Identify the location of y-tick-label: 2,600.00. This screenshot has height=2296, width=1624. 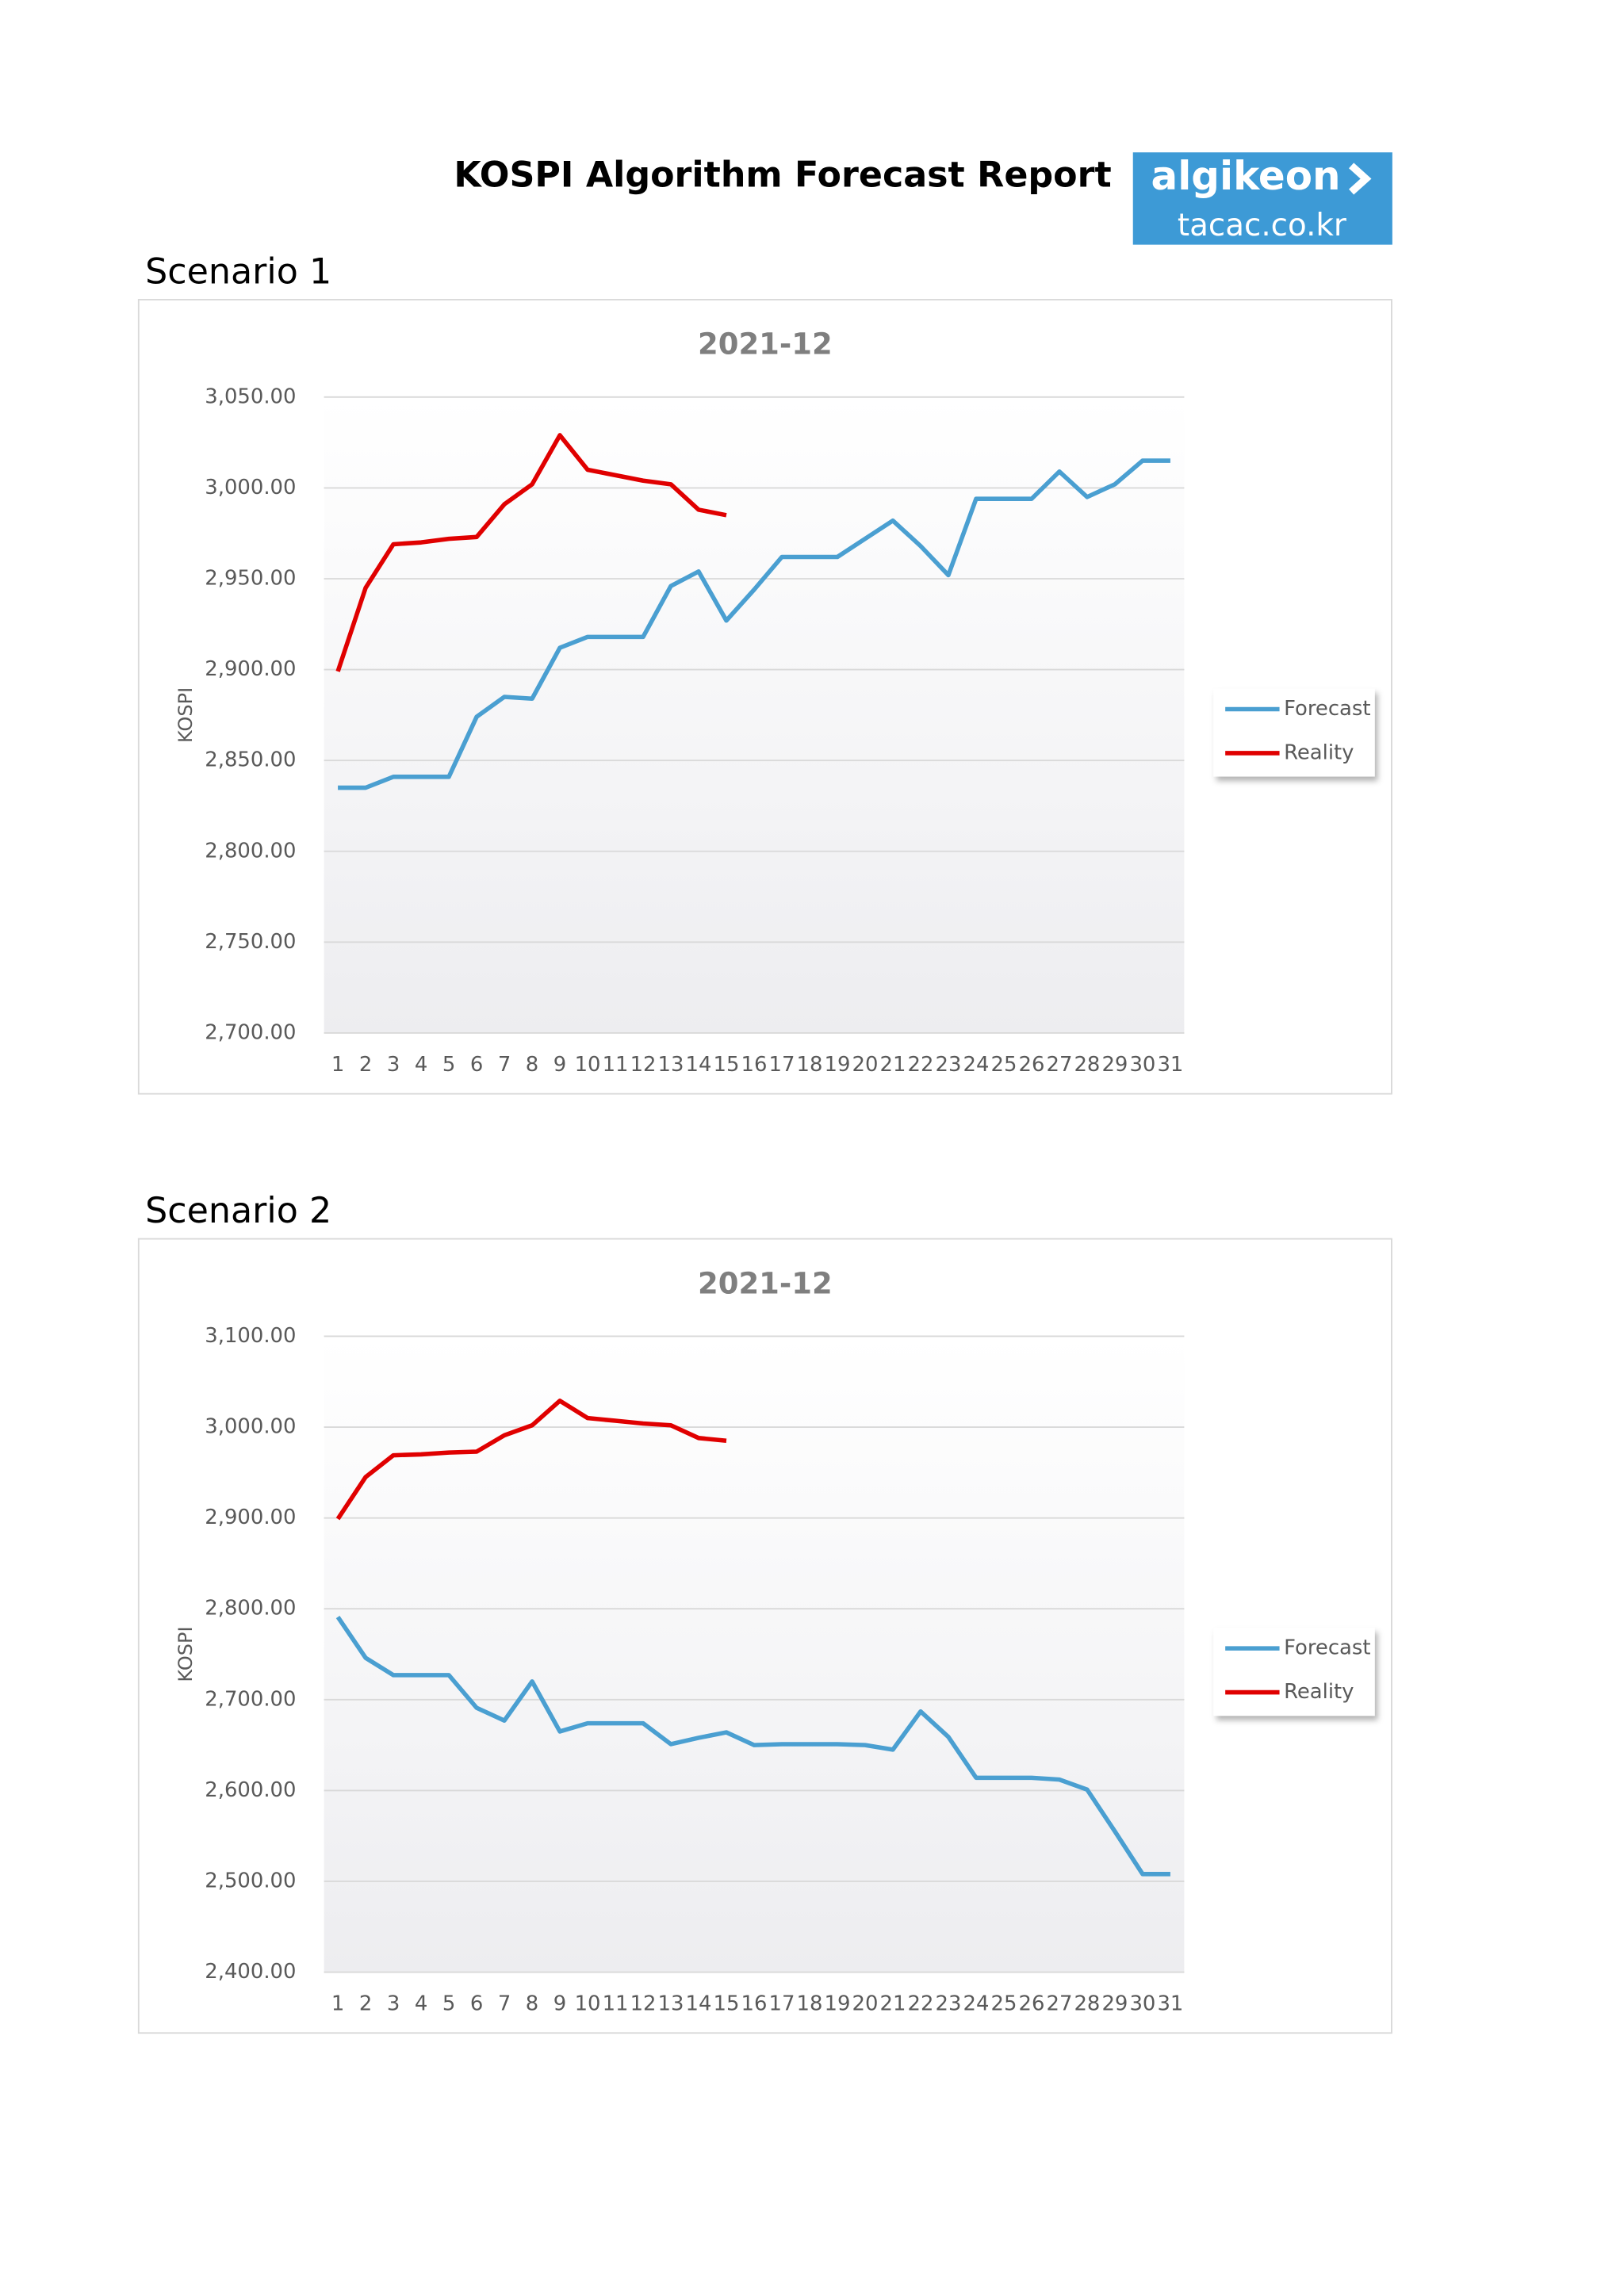
(251, 1790).